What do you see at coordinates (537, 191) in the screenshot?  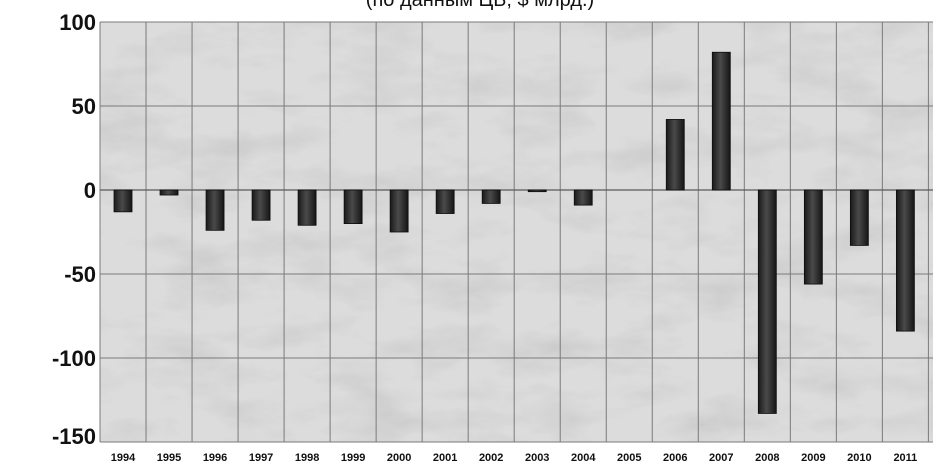 I see `bar-2003` at bounding box center [537, 191].